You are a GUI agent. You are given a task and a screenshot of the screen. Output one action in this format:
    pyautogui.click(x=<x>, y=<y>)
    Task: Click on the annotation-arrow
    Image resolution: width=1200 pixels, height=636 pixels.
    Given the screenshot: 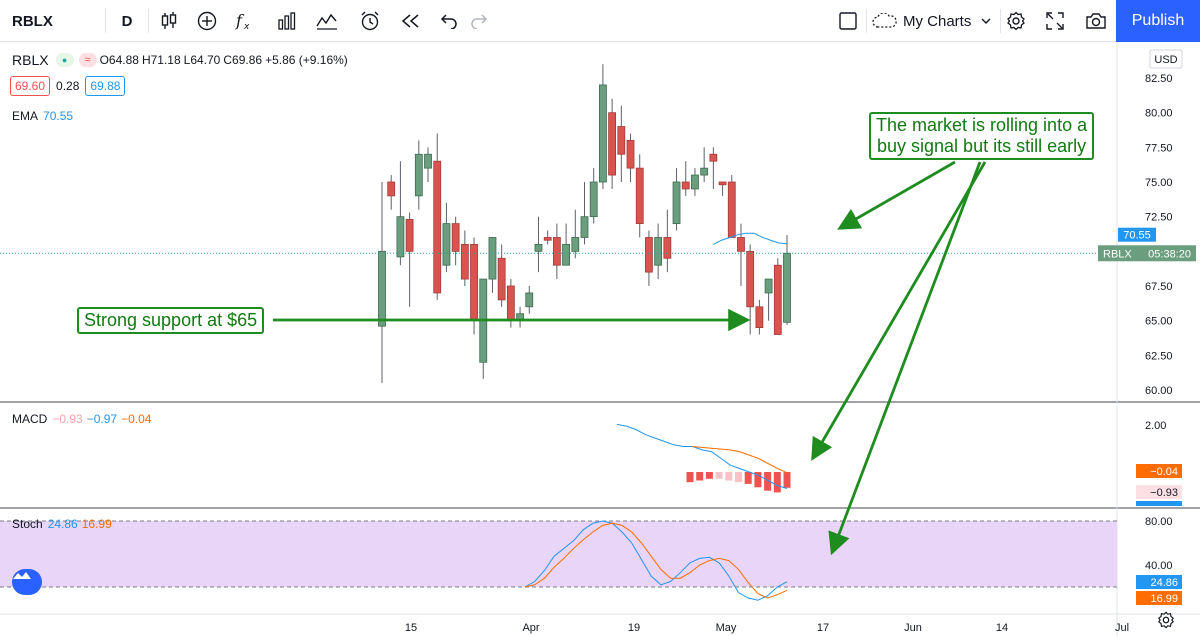 What is the action you would take?
    pyautogui.click(x=899, y=311)
    